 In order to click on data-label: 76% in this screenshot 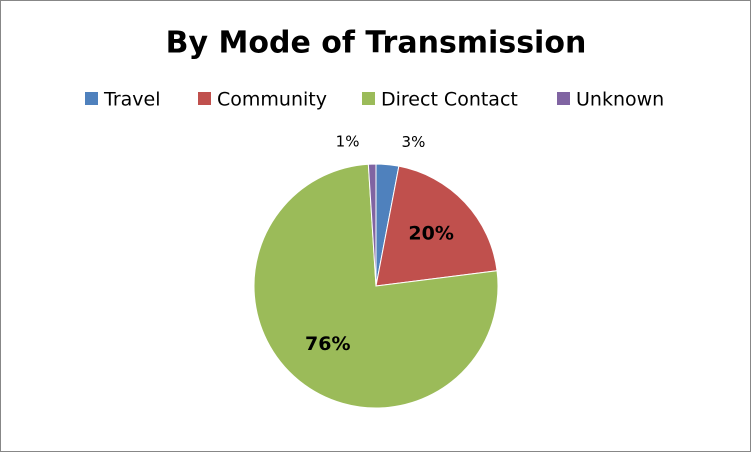, I will do `click(327, 344)`.